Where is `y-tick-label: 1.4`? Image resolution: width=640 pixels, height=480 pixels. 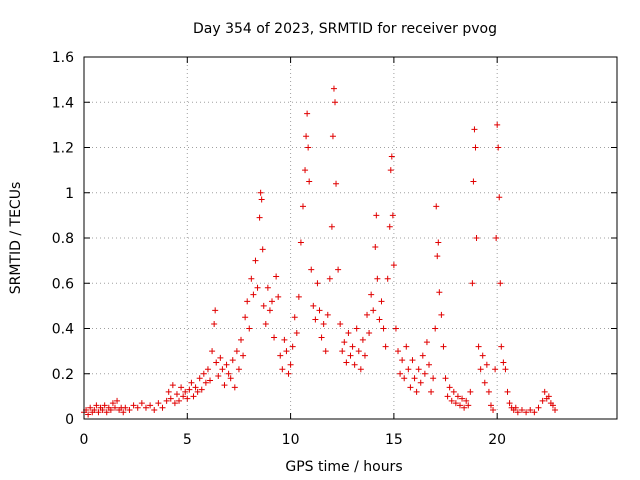
y-tick-label: 1.4 is located at coordinates (63, 103).